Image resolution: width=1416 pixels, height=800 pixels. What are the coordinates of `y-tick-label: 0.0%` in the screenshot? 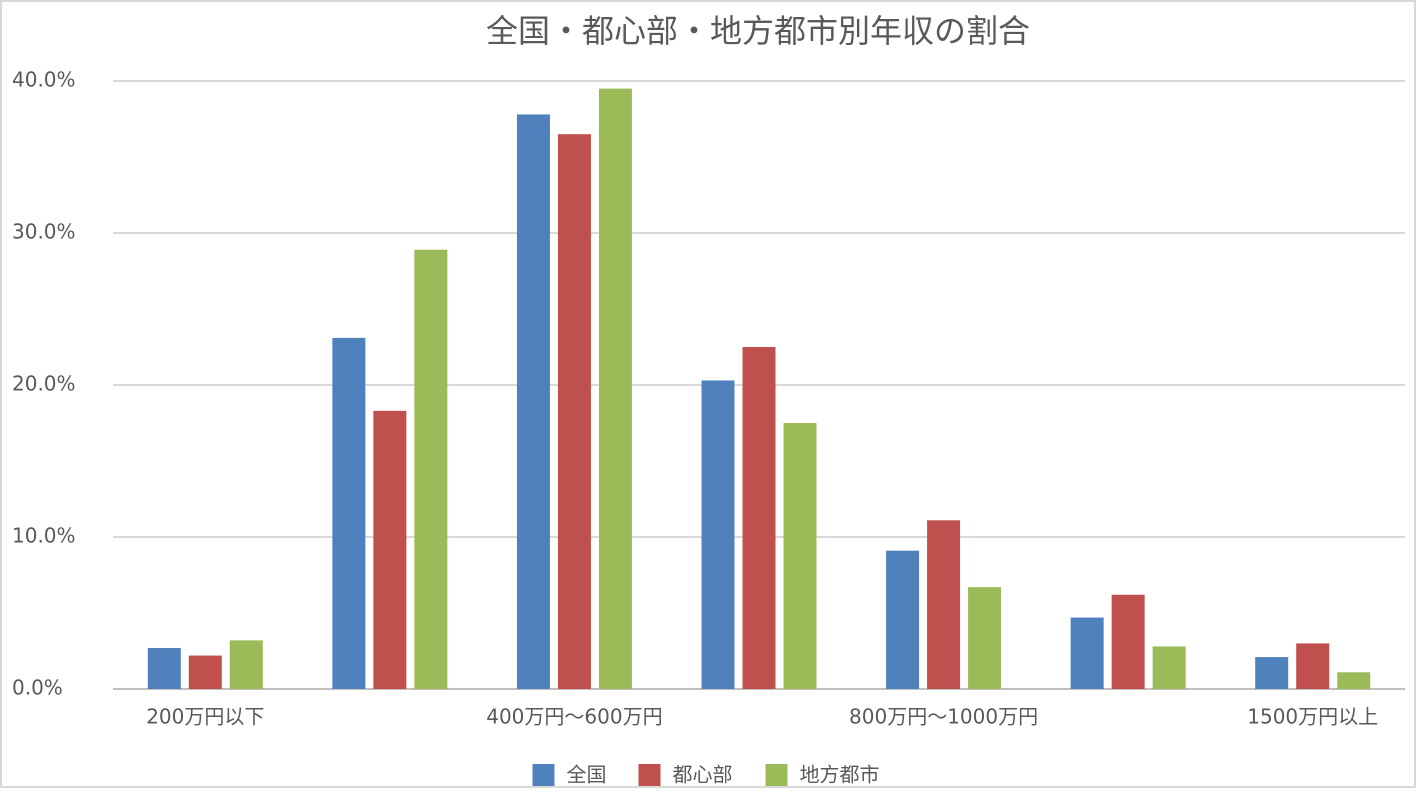 It's located at (37, 688).